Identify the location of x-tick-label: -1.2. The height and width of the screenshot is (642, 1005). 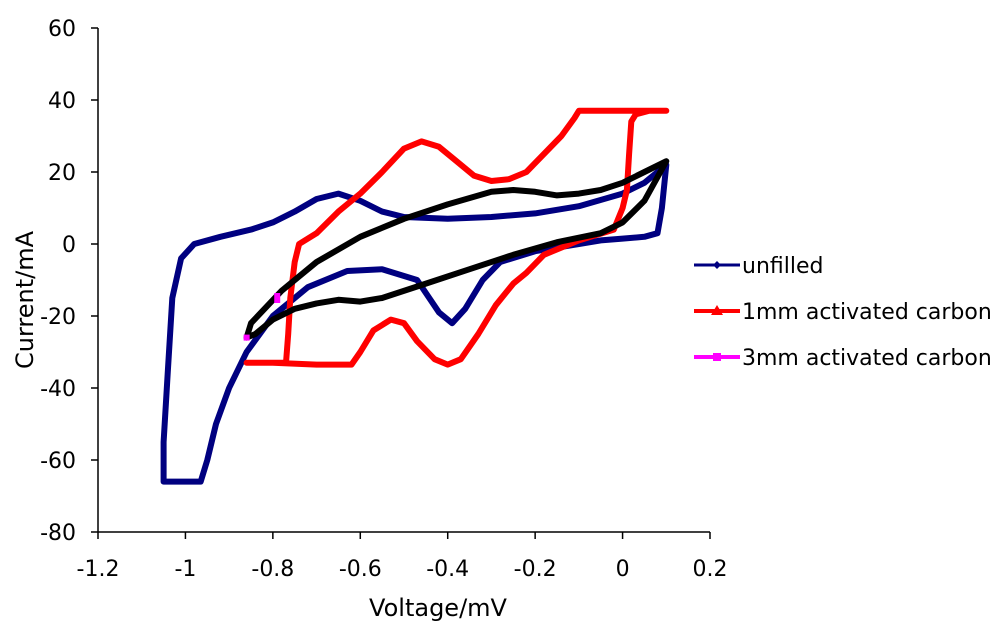
(98, 569).